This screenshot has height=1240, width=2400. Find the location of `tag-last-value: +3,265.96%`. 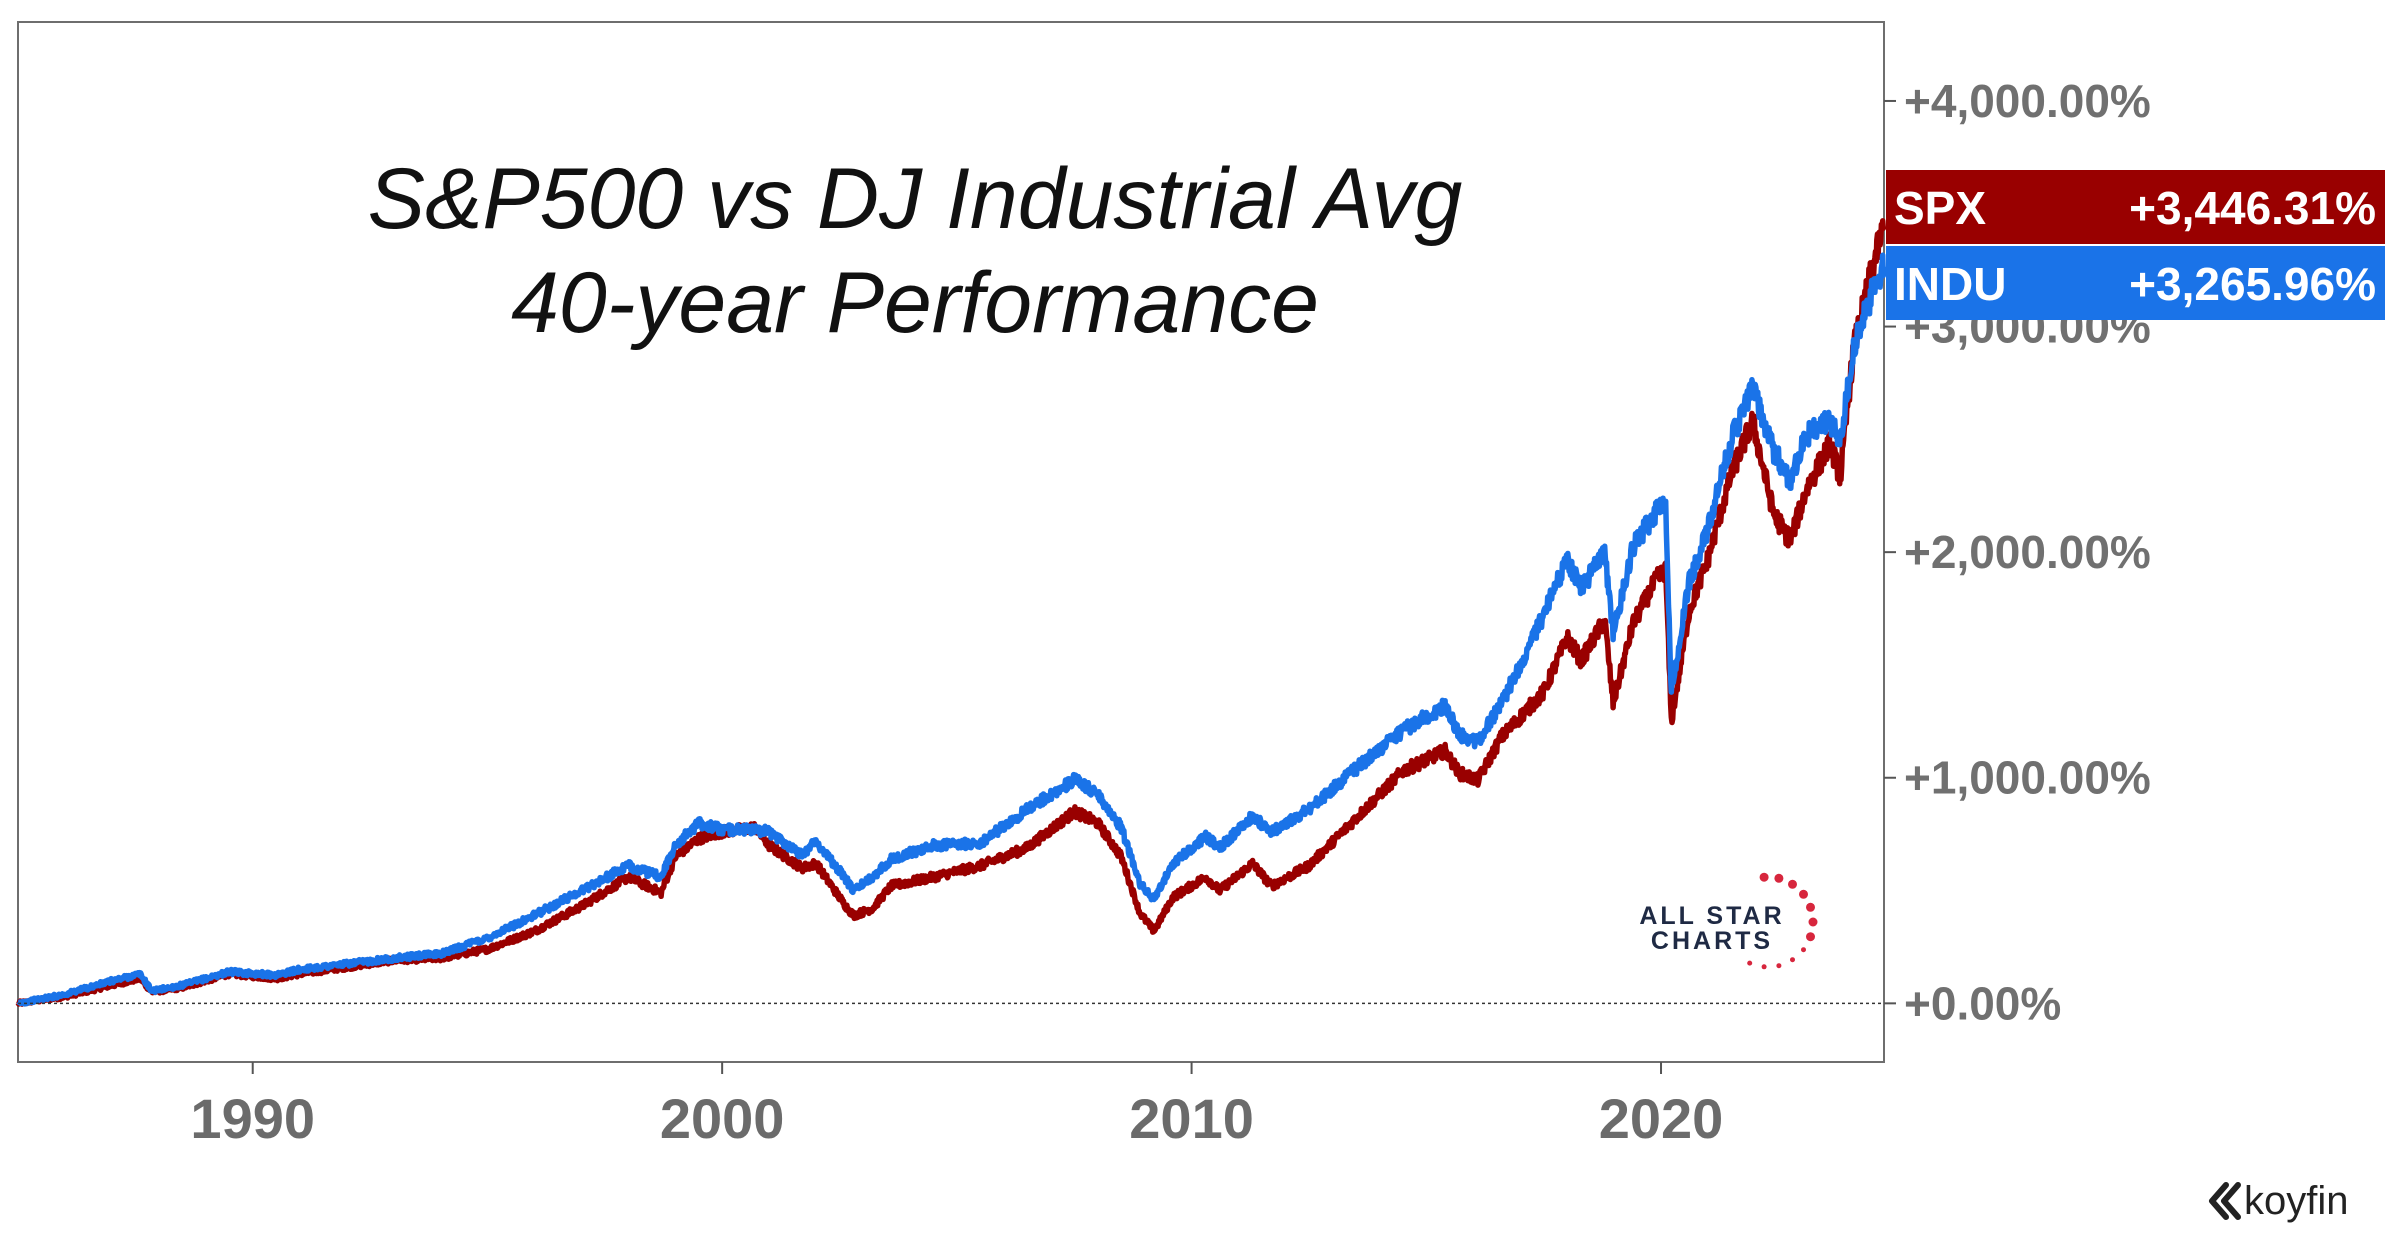

tag-last-value: +3,265.96% is located at coordinates (2252, 284).